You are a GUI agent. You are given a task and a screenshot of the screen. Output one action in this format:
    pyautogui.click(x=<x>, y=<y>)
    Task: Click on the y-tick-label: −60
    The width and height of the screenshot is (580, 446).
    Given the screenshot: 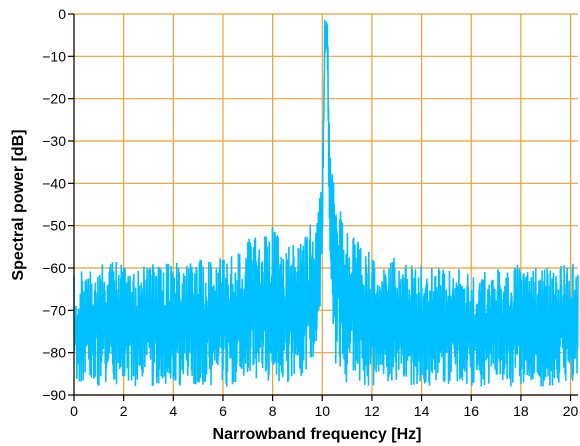 What is the action you would take?
    pyautogui.click(x=54, y=268)
    